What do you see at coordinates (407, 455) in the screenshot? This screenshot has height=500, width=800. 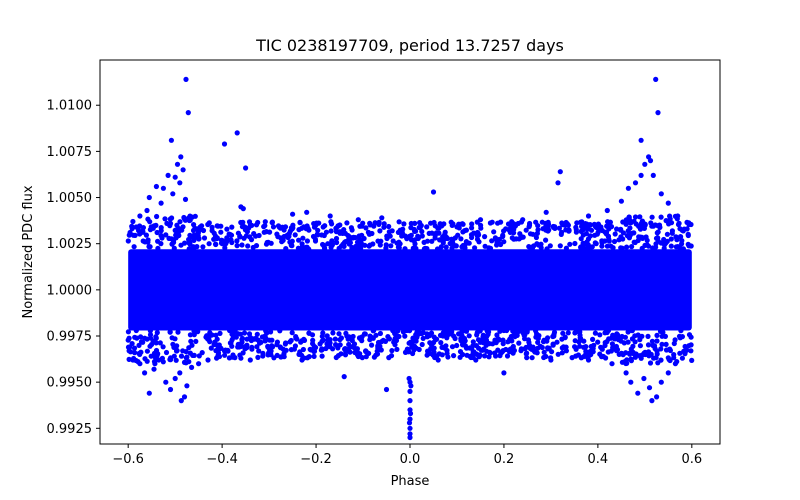 I see `x-axis-ticks: −0.6 −0.4 −0.2 0.0 0.2 0.4 0.6` at bounding box center [407, 455].